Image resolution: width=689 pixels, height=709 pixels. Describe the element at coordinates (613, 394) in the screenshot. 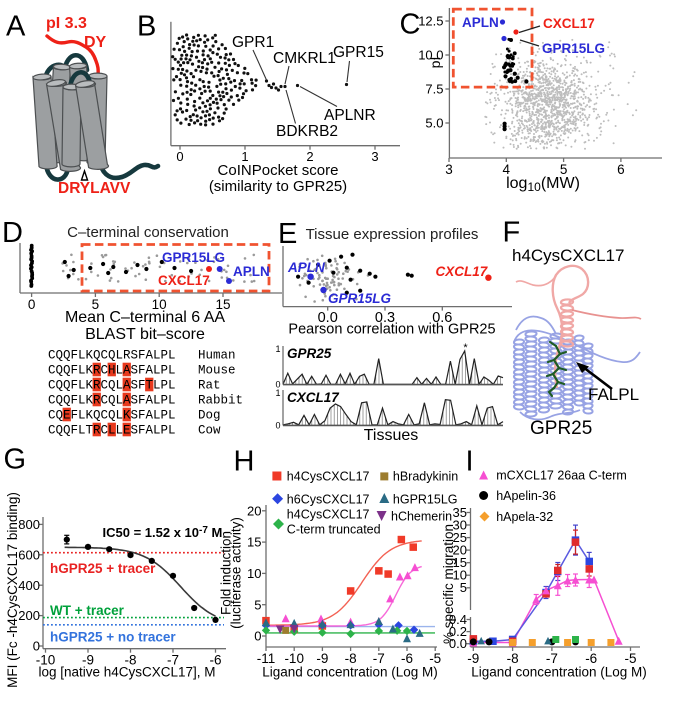

I see `svg-text: FALPL` at that location.